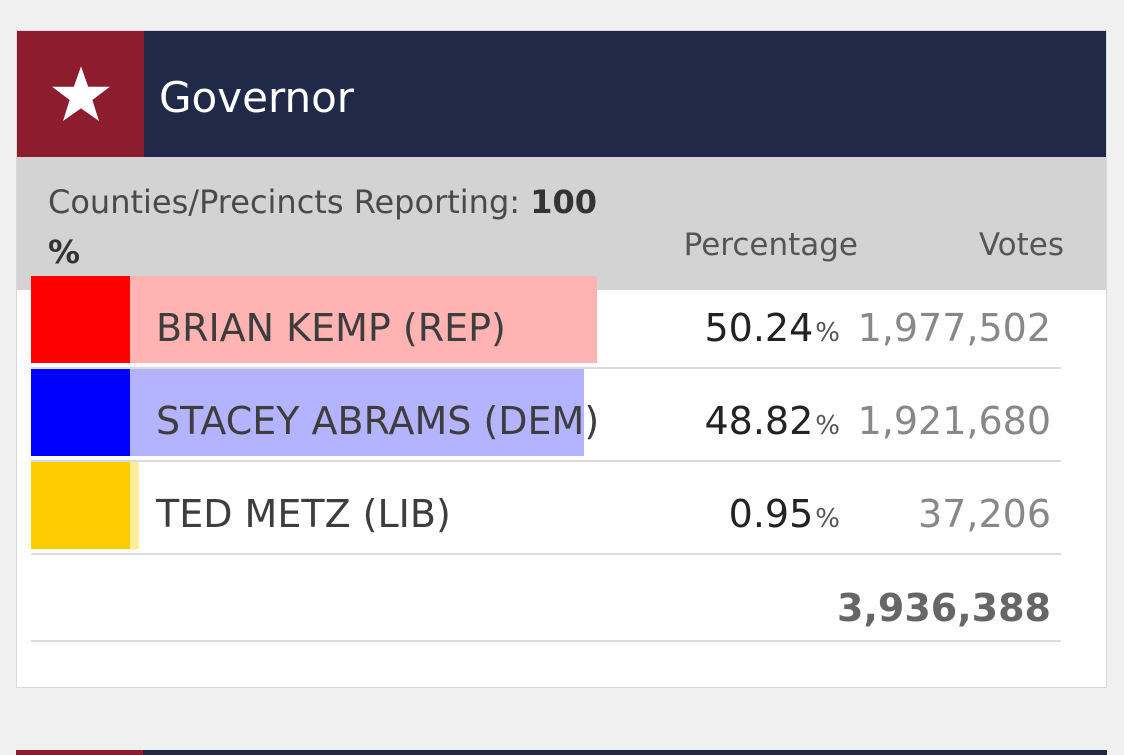 This screenshot has width=1124, height=755. I want to click on next-race-header-edge, so click(561, 752).